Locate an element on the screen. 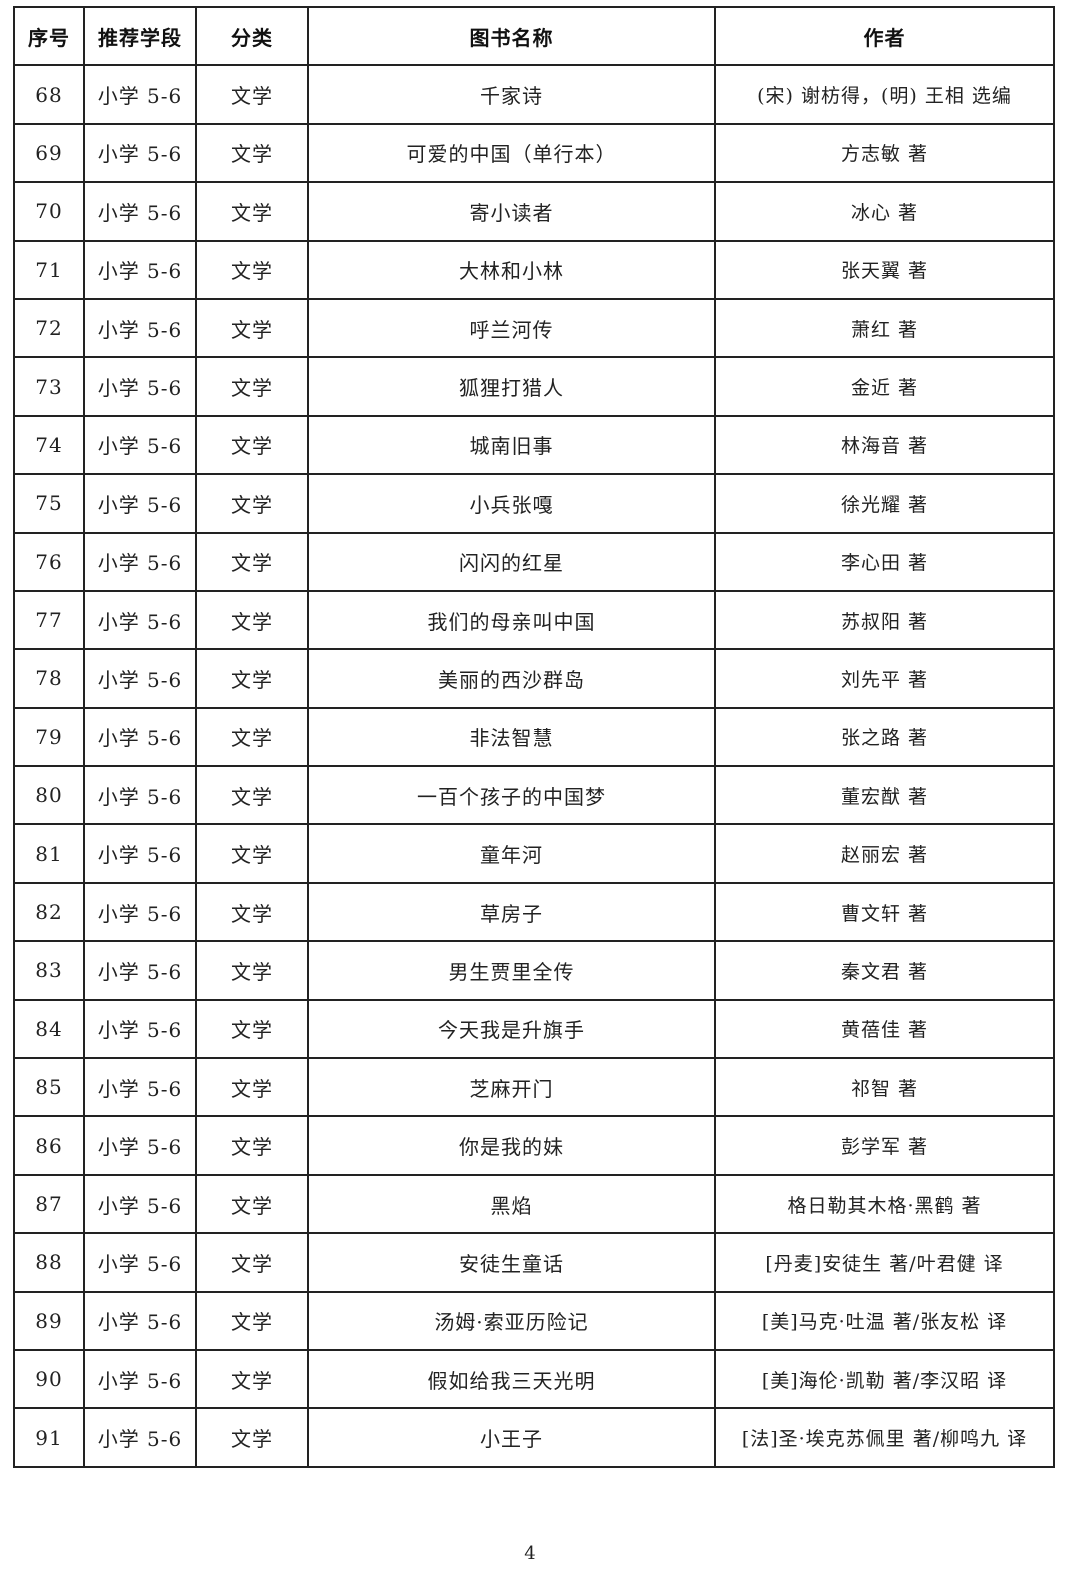 This screenshot has width=1080, height=1591. header-title: 图书名称 is located at coordinates (511, 36).